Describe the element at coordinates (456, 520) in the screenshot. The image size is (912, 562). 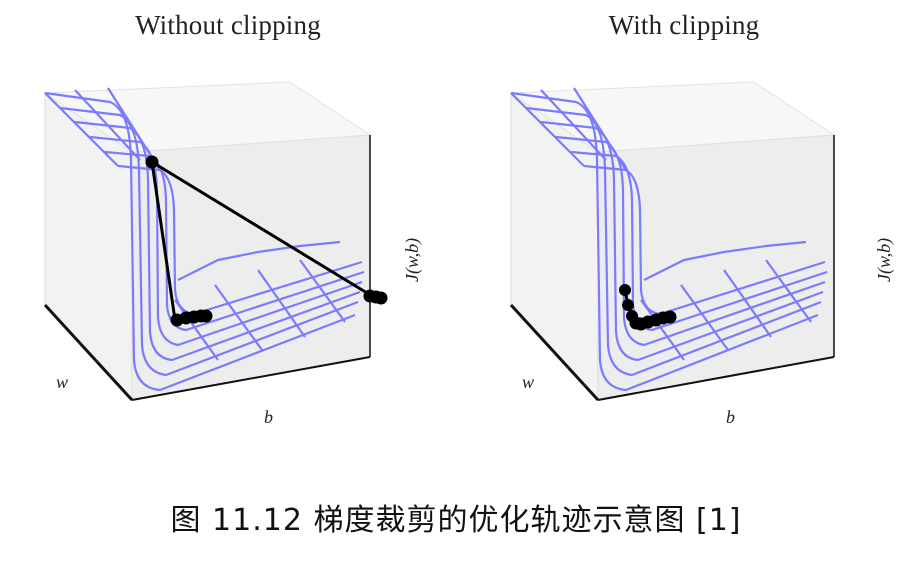
I see `figure-caption: 图 11.12 梯度裁剪的优化轨迹示意图 [1]` at that location.